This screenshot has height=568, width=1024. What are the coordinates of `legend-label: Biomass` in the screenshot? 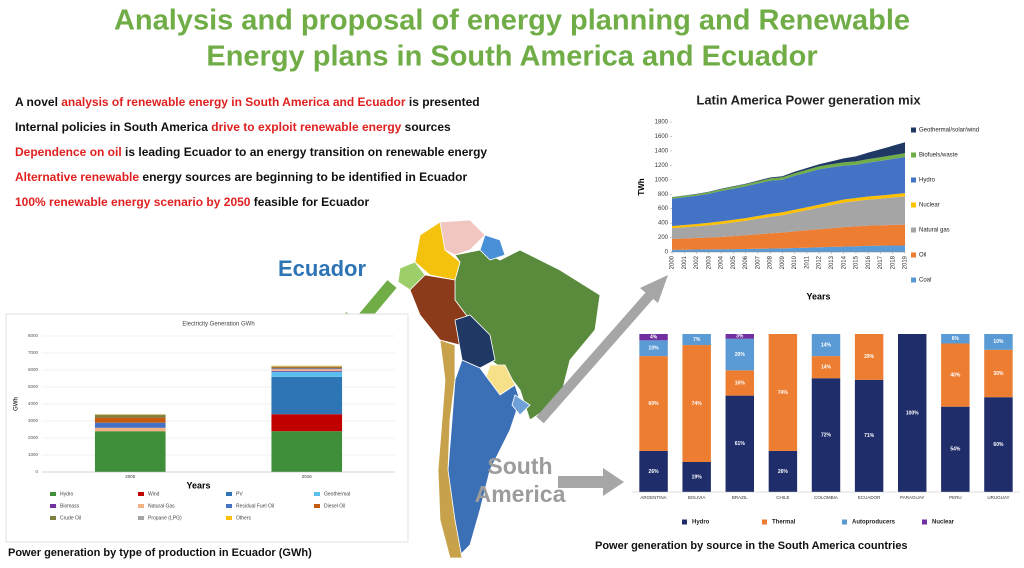 It's located at (70, 506).